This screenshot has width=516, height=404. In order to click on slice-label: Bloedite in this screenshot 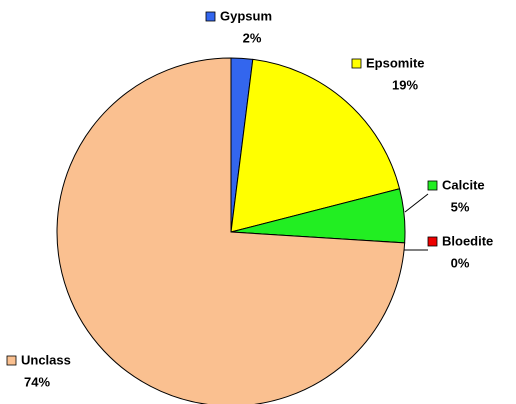, I will do `click(467, 240)`.